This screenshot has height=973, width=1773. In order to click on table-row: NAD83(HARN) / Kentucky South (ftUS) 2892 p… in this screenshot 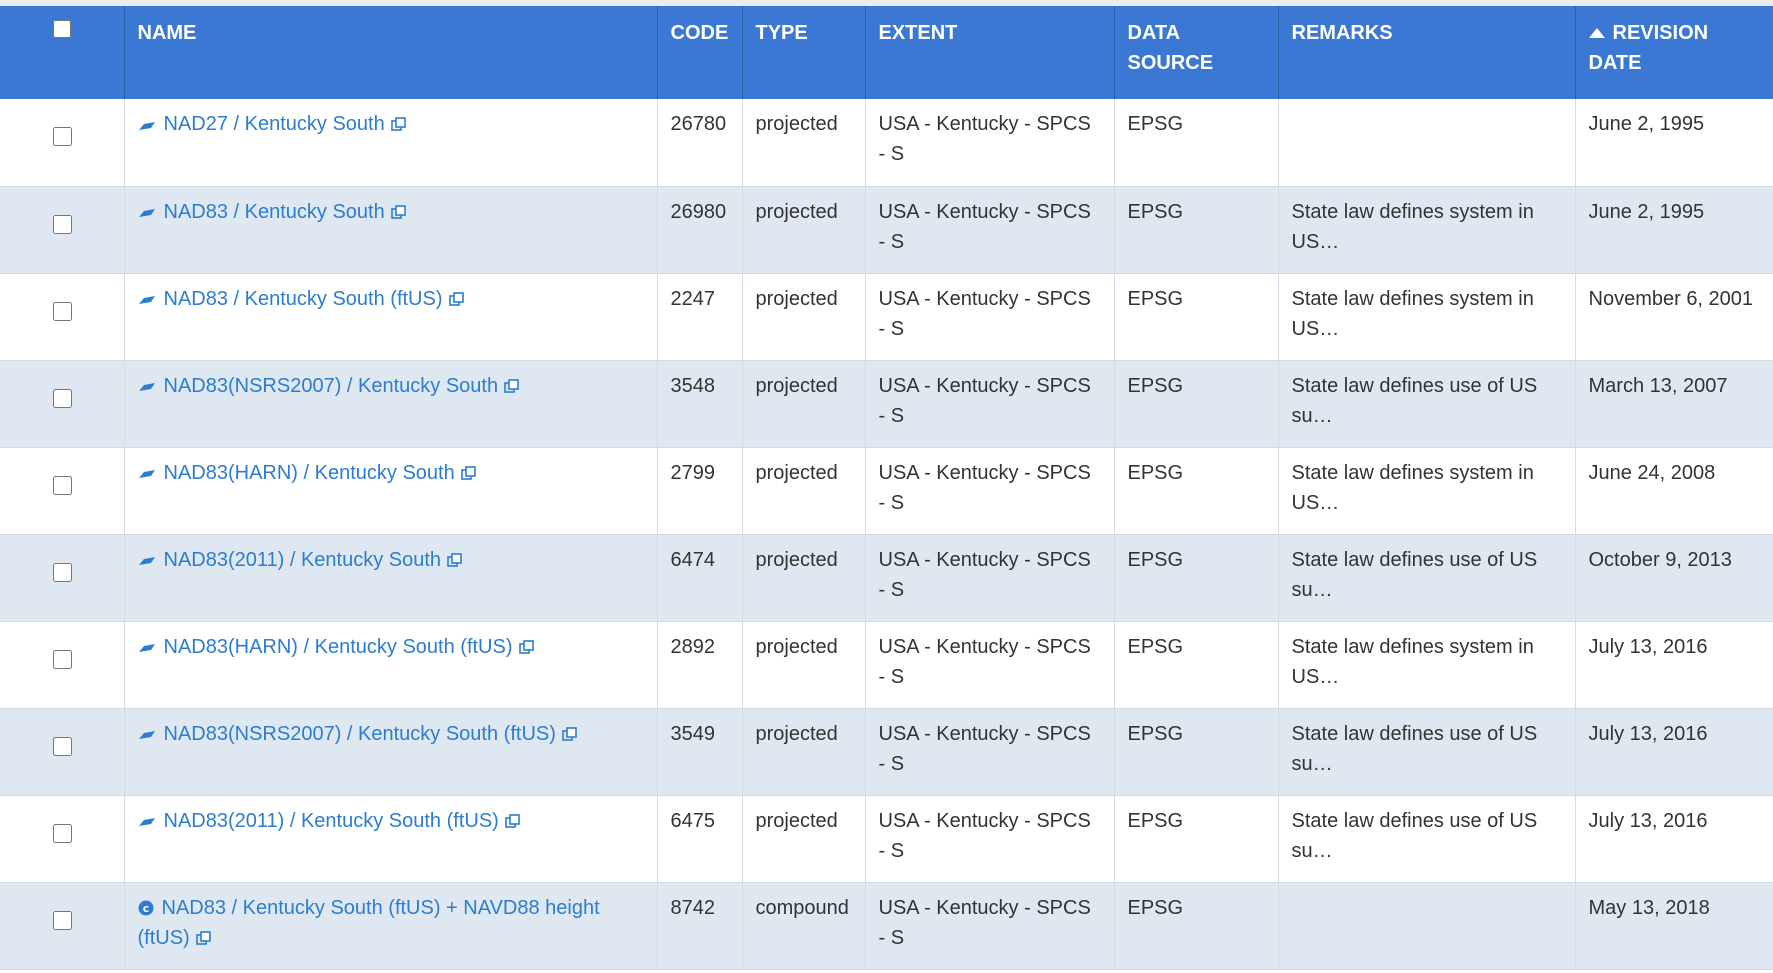, I will do `click(886, 665)`.